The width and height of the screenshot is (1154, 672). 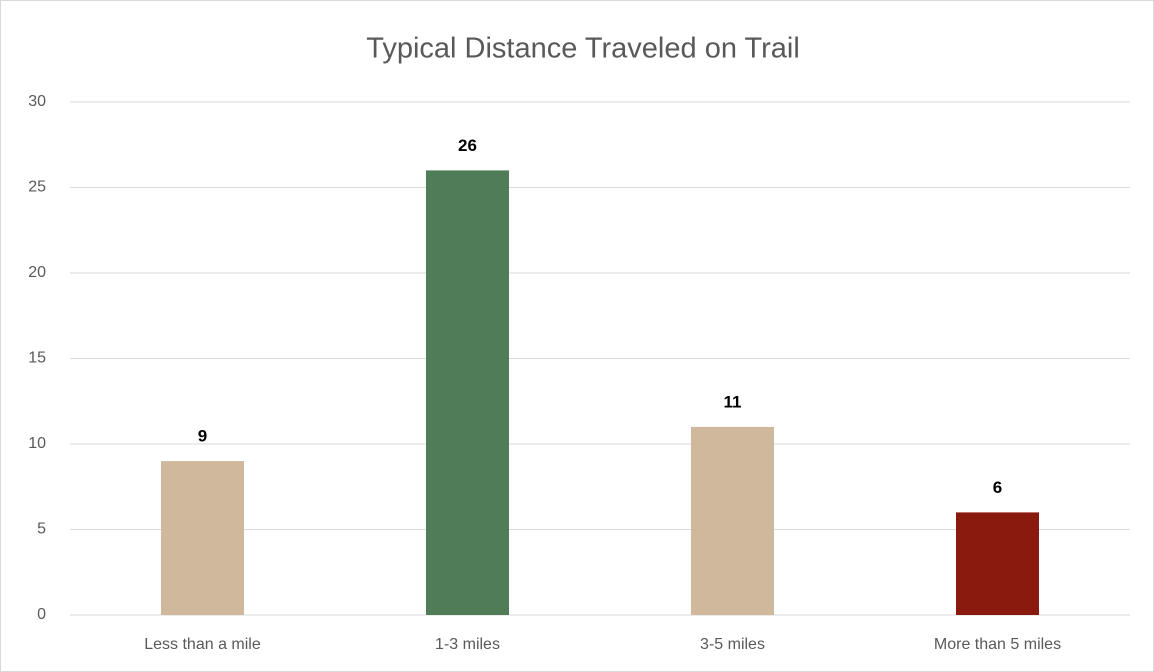 I want to click on data-label: 26, so click(x=467, y=145).